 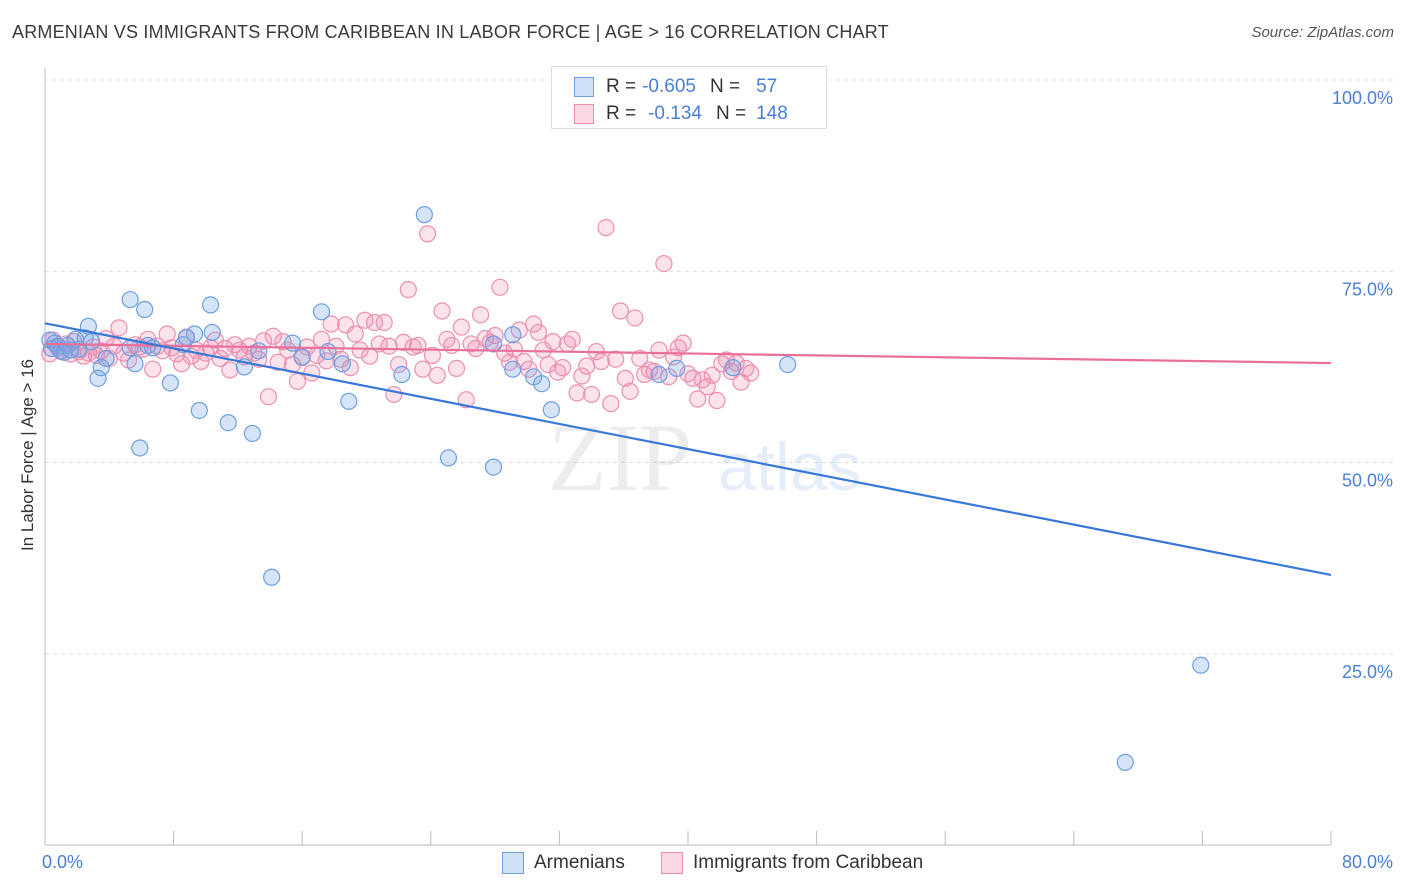 I want to click on r-label: R =, so click(x=621, y=86).